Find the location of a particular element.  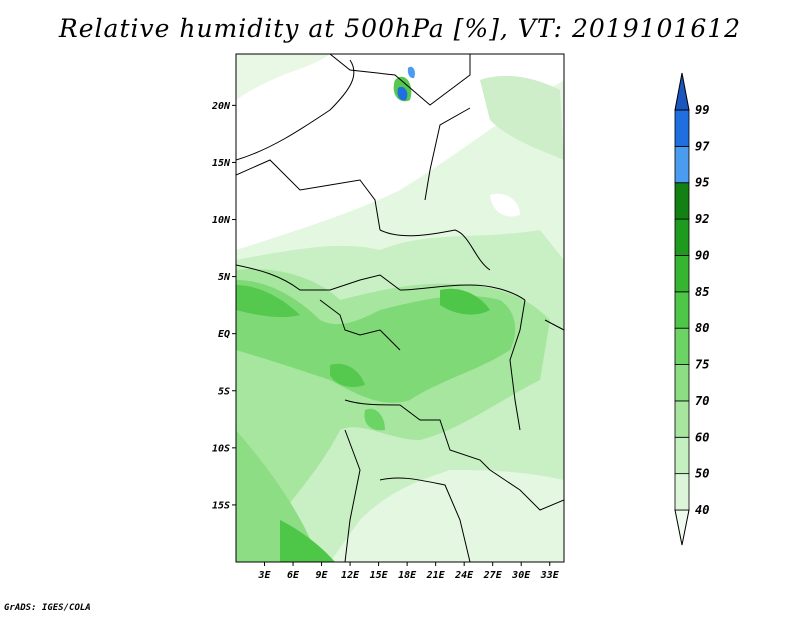

colorbar-label: 97 is located at coordinates (702, 146).